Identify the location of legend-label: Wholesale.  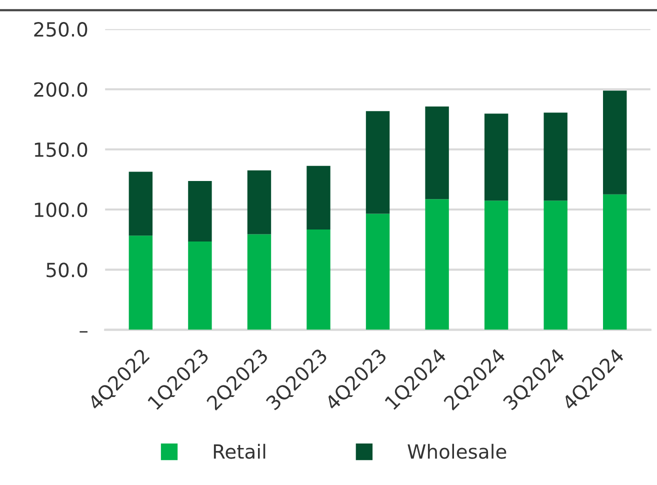
(457, 451).